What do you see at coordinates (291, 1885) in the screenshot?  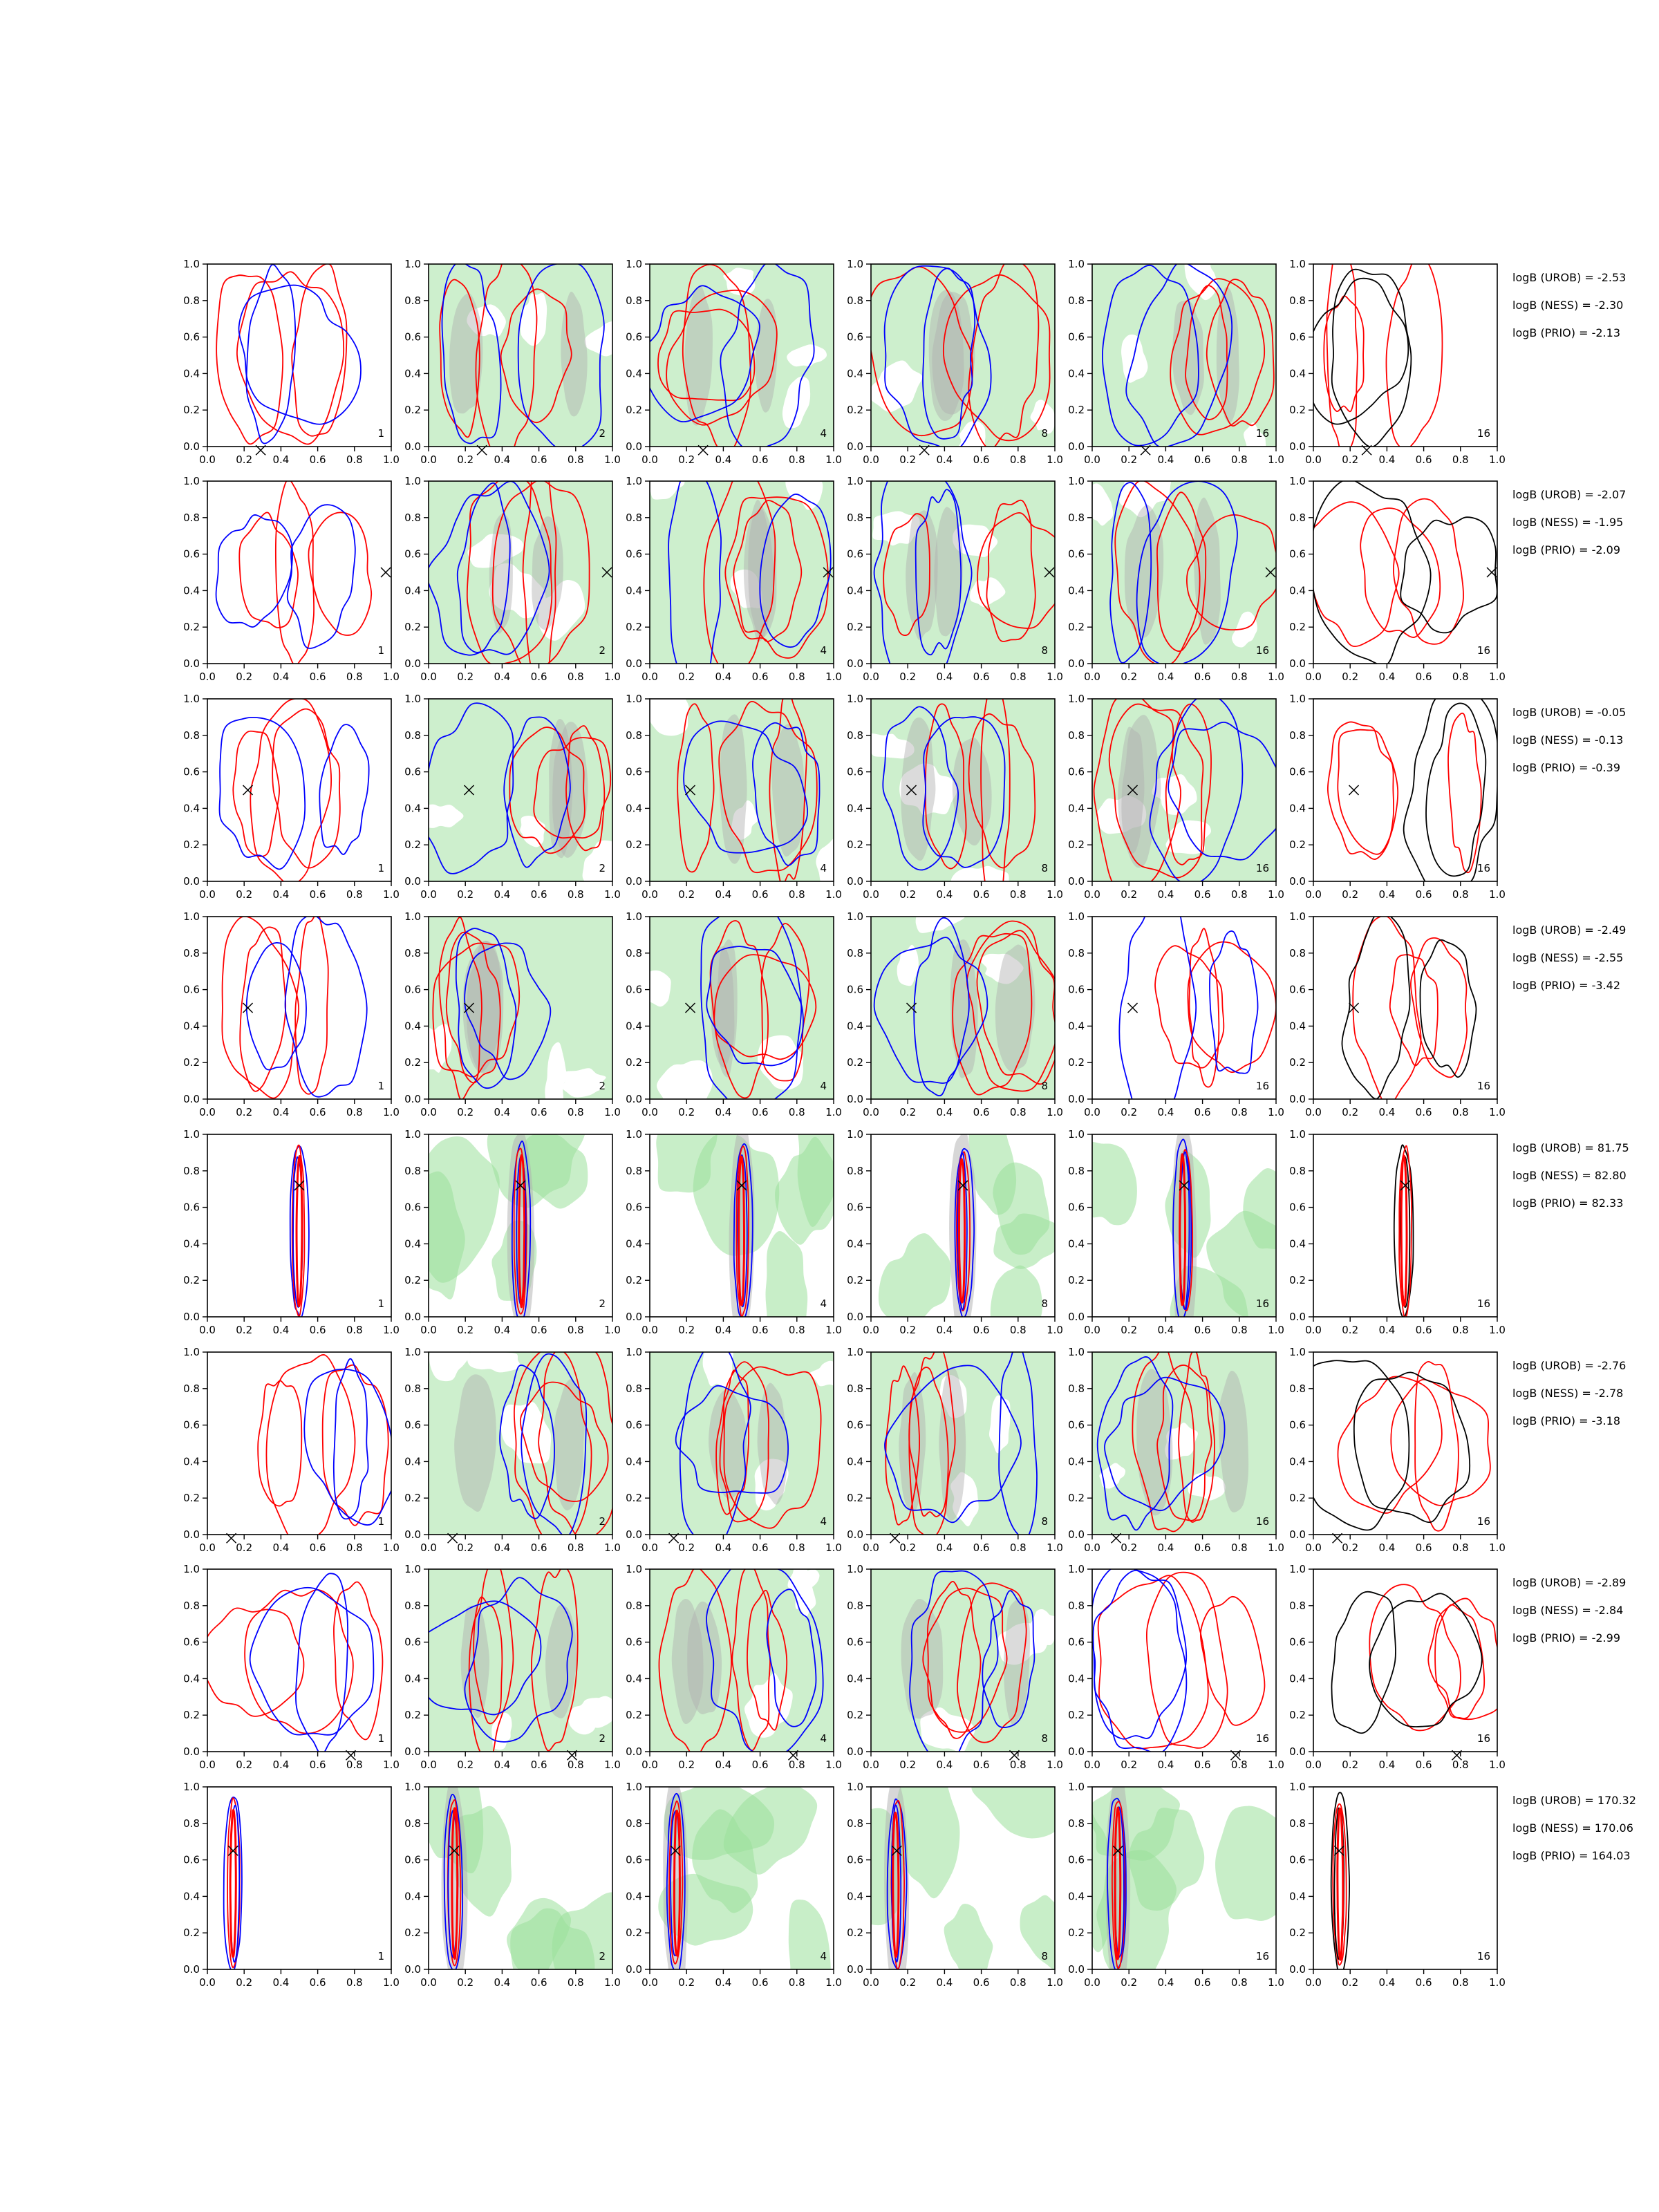 I see `panel-r8-c1: 0.00.0 0.2 0.2 0.4 0.4 0.6 0.6 0.8 0.8 1.0 1.0 1` at bounding box center [291, 1885].